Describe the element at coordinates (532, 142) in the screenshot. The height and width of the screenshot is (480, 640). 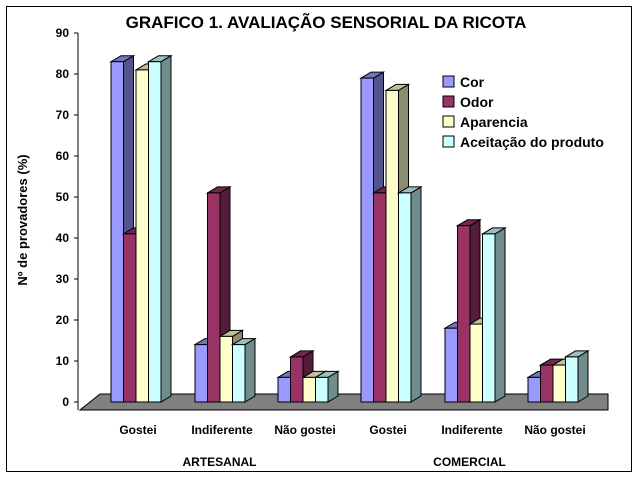
I see `legend-label: Aceitação do produto` at that location.